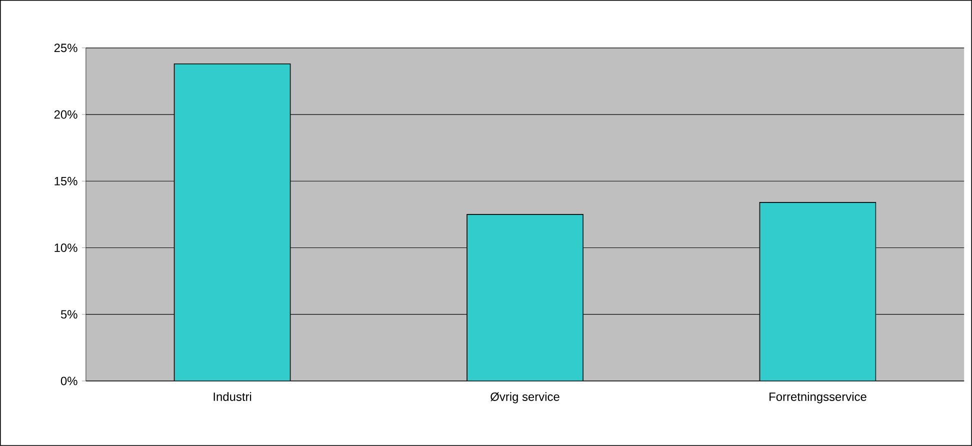  Describe the element at coordinates (233, 396) in the screenshot. I see `x-tick-label: Industri` at that location.